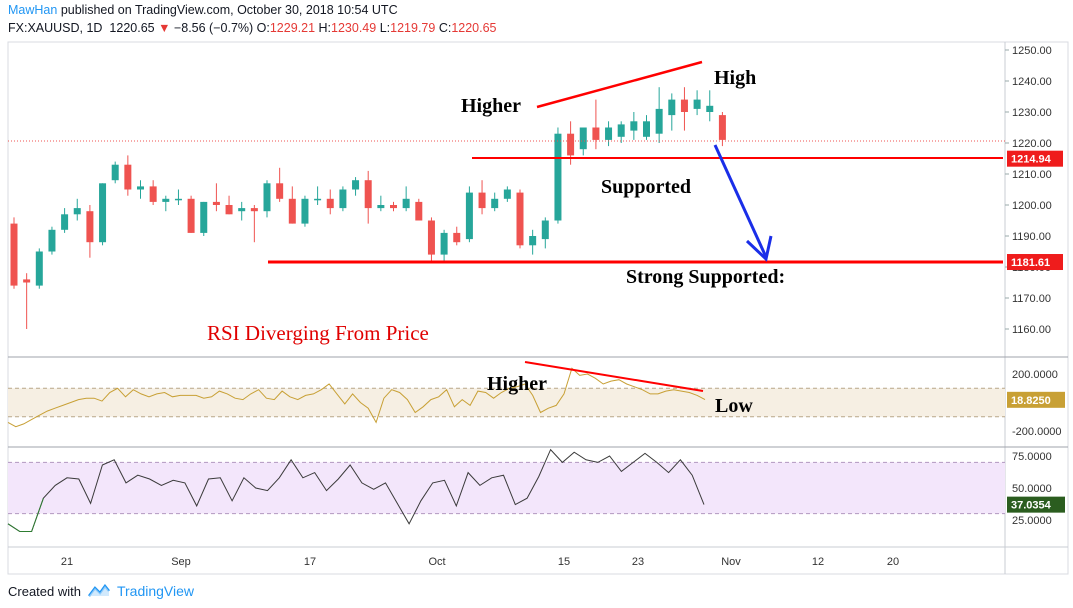  Describe the element at coordinates (474, 28) in the screenshot. I see `close-value: 1220.65` at that location.